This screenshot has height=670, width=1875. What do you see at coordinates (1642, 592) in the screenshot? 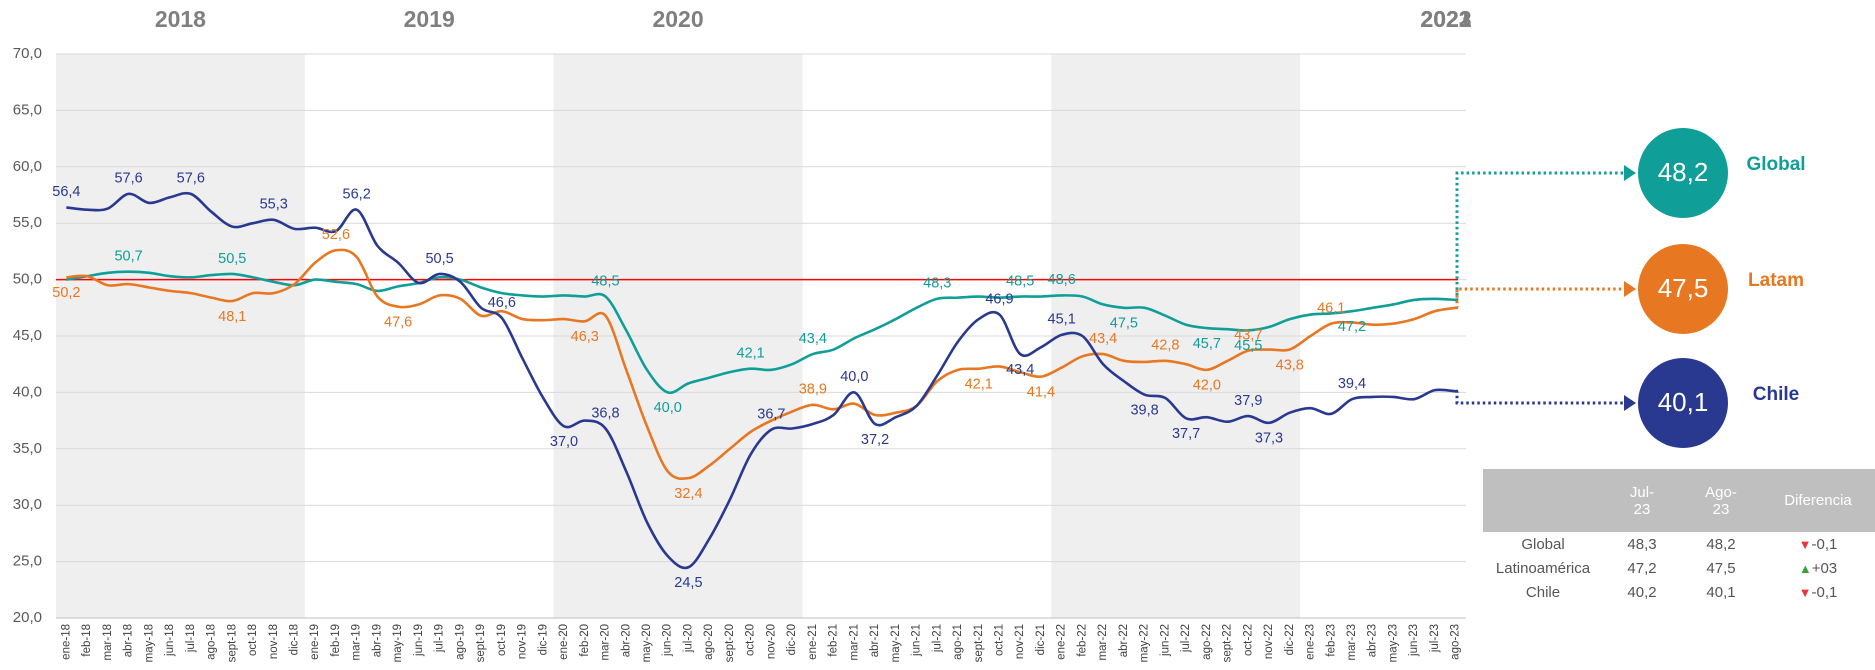
I see `cell-jul: 40,2` at bounding box center [1642, 592].